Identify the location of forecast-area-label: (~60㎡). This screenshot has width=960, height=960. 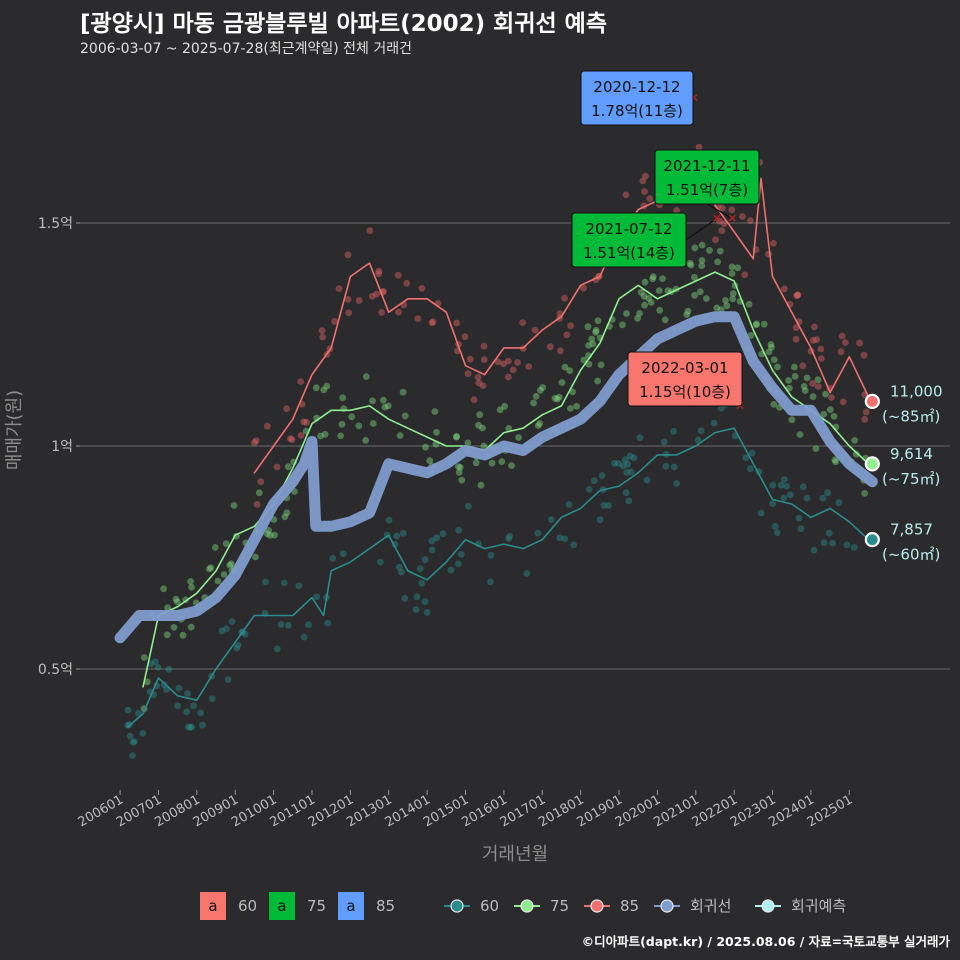
(911, 555).